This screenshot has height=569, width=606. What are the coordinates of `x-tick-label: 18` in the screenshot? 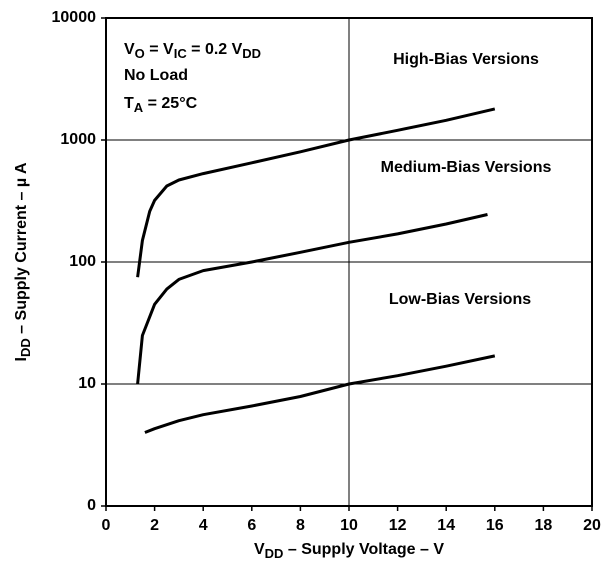 It's located at (544, 525).